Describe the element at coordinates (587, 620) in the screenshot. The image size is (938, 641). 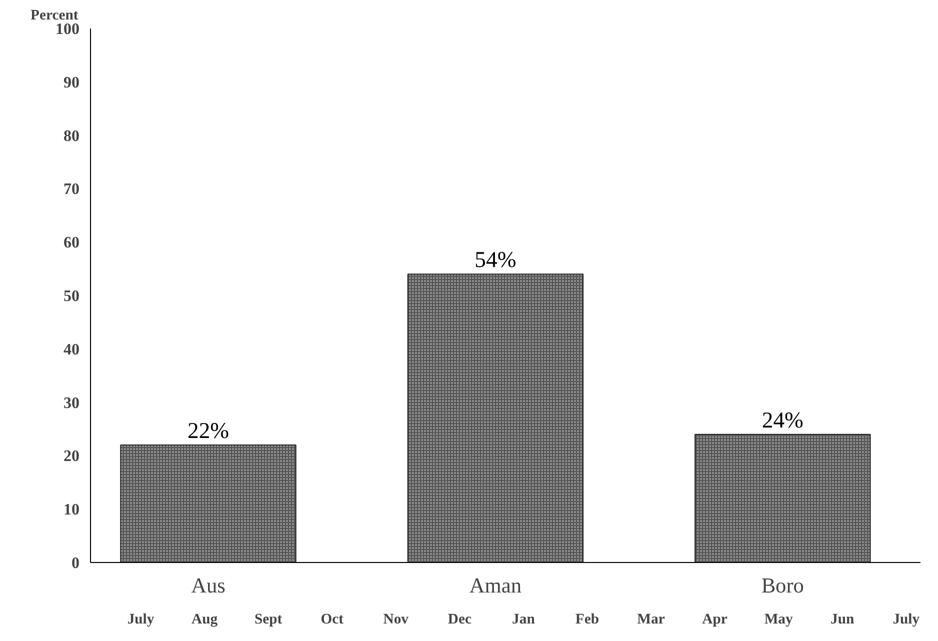
I see `text: Feb` at that location.